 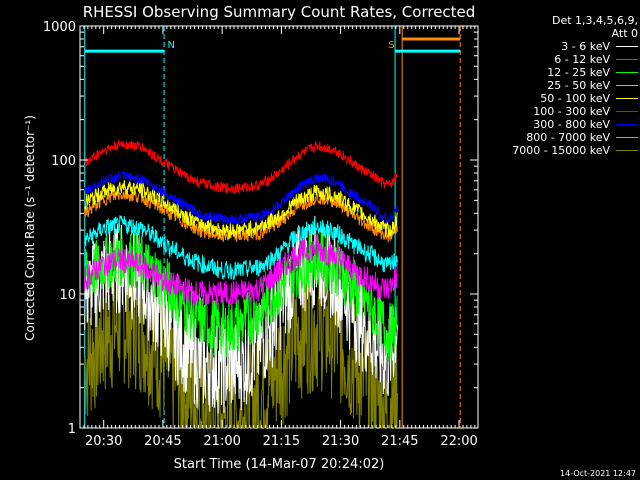 What do you see at coordinates (221, 441) in the screenshot?
I see `x-tick-label: 21:00` at bounding box center [221, 441].